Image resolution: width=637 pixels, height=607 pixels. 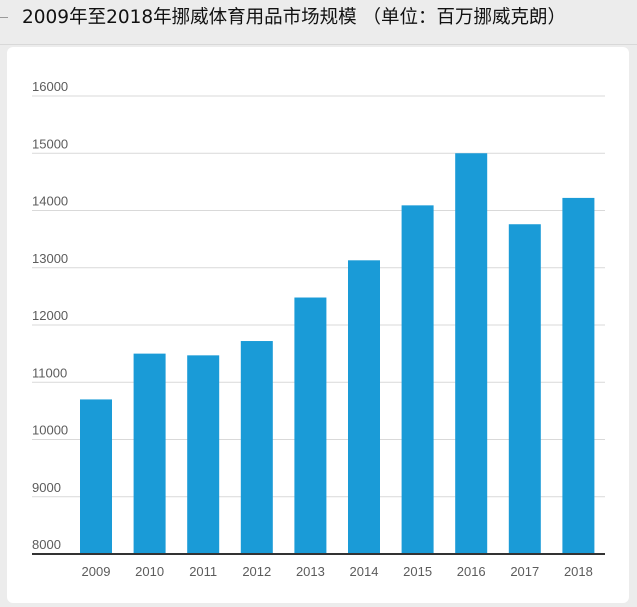 I want to click on bar-2012, so click(x=256, y=447).